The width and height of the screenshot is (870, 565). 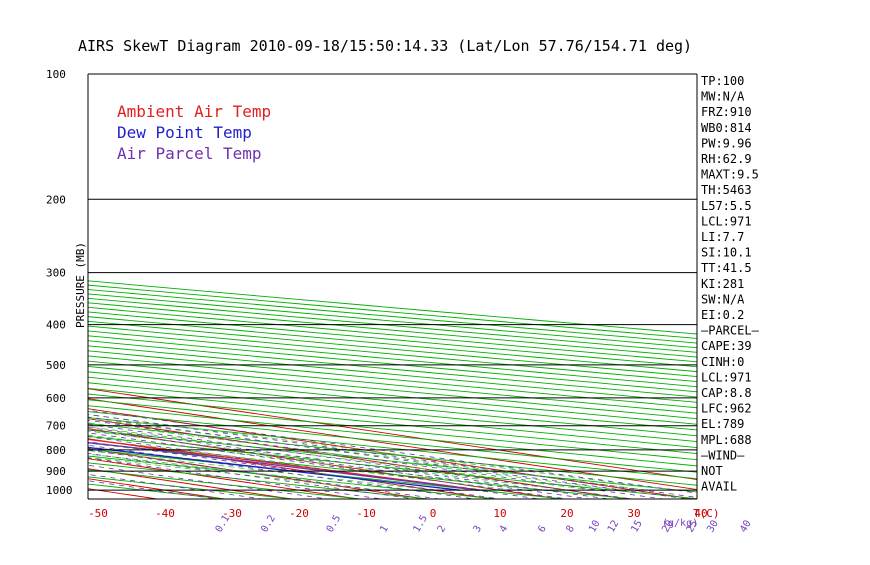 I want to click on series-dew-point-temp, so click(x=274, y=468).